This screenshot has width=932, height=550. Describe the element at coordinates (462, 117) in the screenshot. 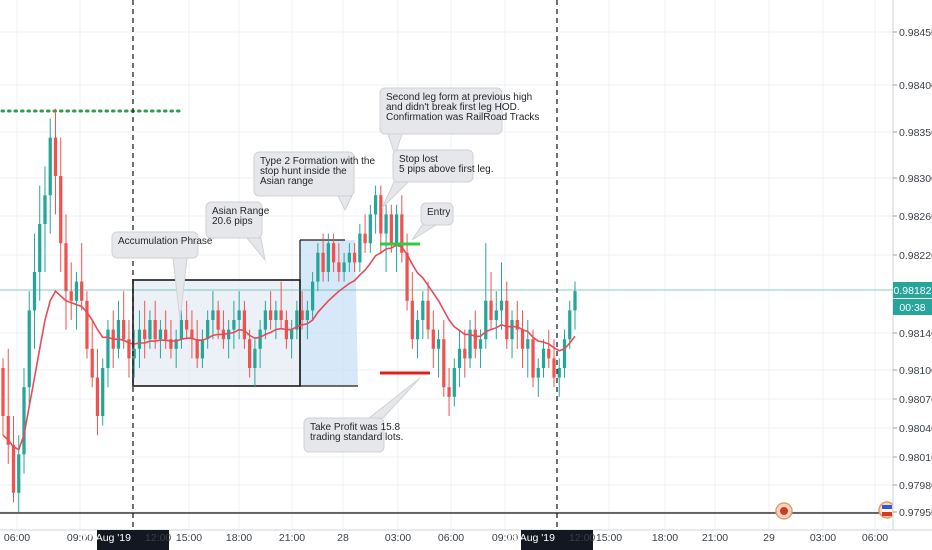

I see `annotation-text: Confirmation was RailRoad Tracks` at that location.